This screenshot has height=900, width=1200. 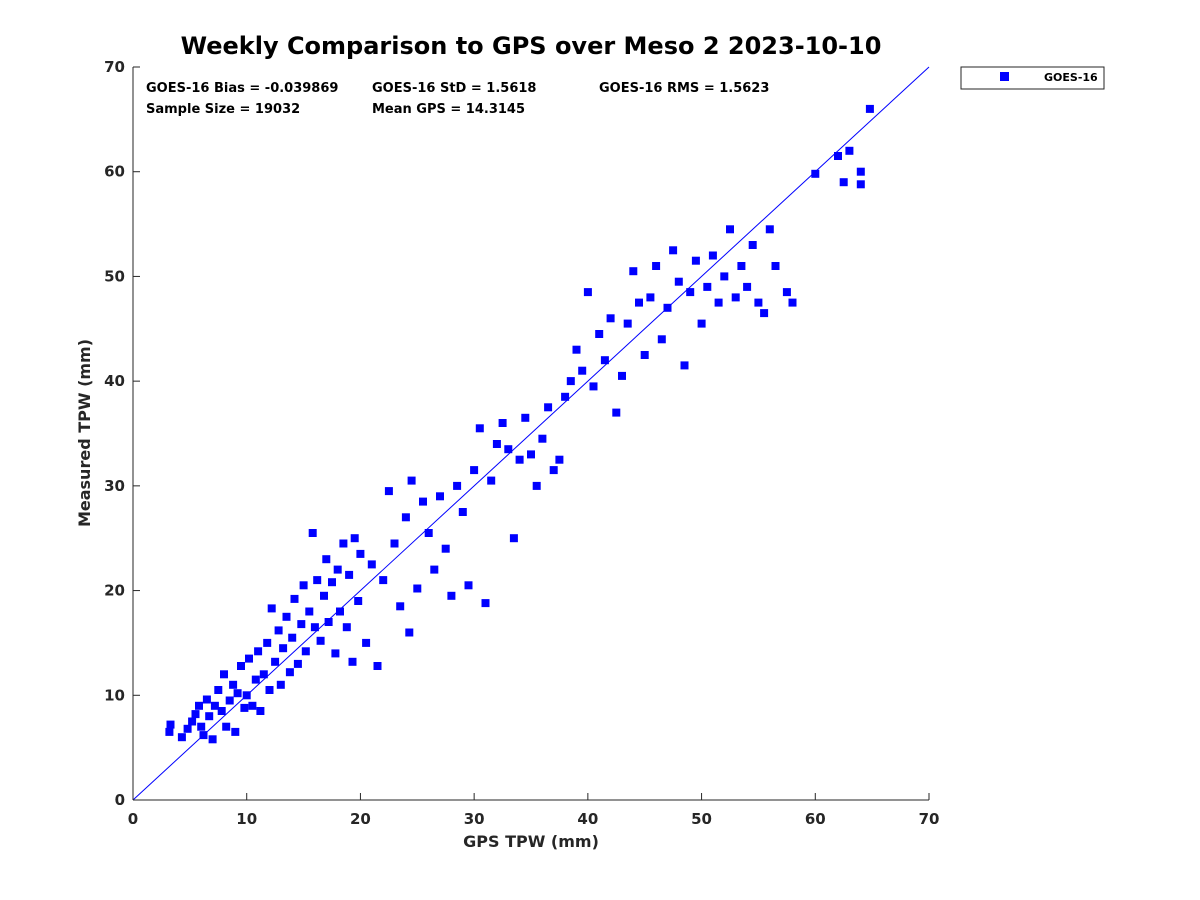 I want to click on stat-mean-gps: Mean GPS = 14.3145, so click(x=448, y=109).